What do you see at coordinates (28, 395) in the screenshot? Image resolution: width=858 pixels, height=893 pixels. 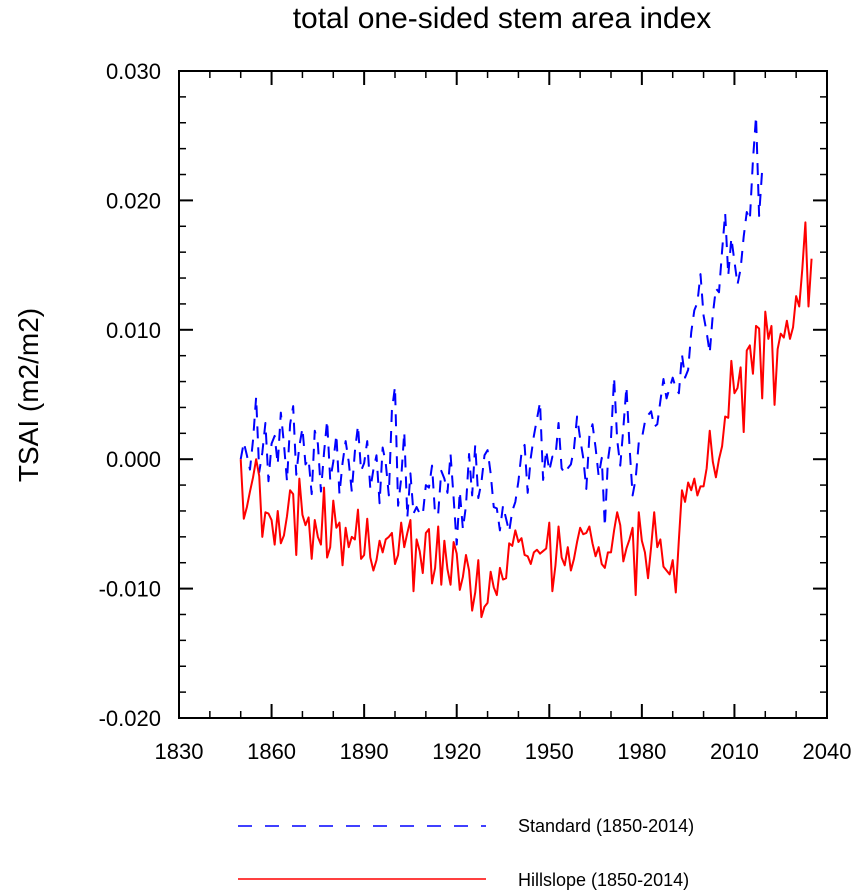 I see `y-axis-label: TSAI (m2/m2)` at bounding box center [28, 395].